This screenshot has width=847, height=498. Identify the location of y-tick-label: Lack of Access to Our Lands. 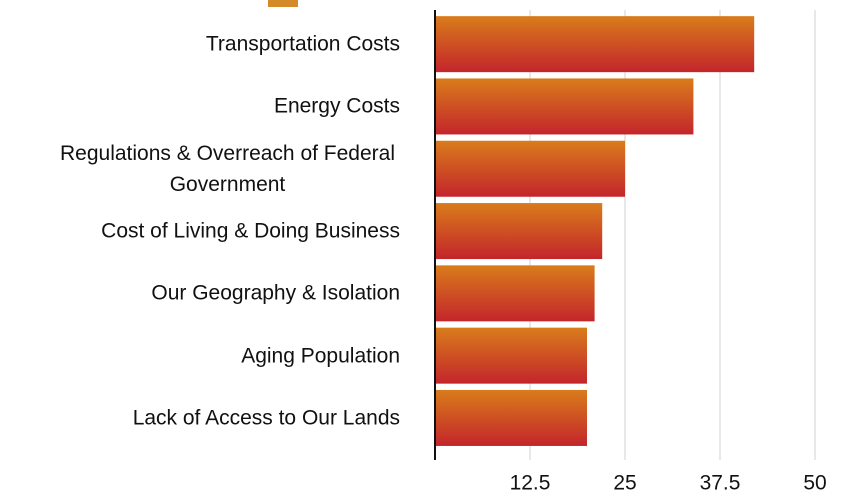
(266, 418).